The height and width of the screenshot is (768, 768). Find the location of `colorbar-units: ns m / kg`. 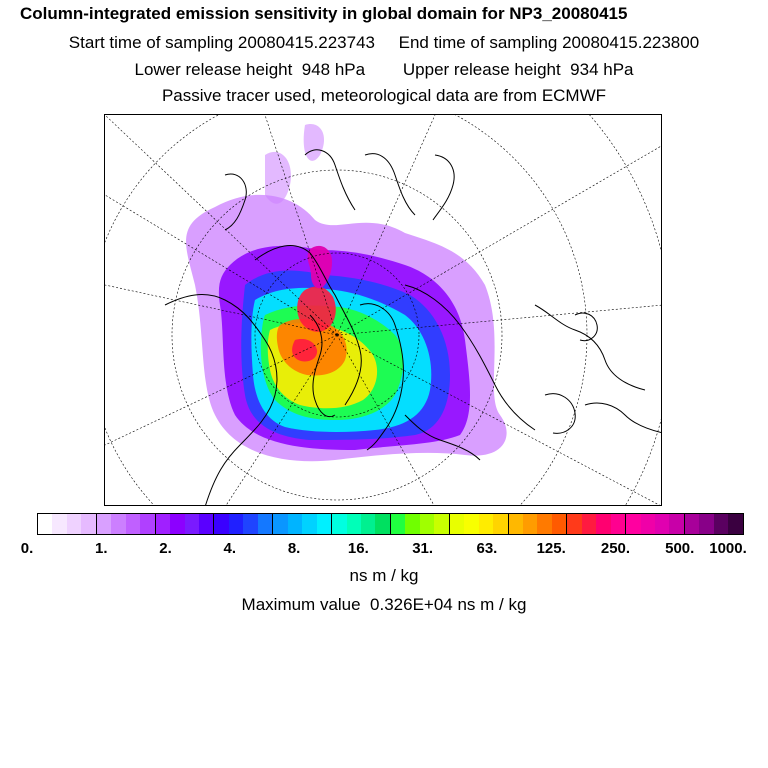

colorbar-units: ns m / kg is located at coordinates (384, 575).